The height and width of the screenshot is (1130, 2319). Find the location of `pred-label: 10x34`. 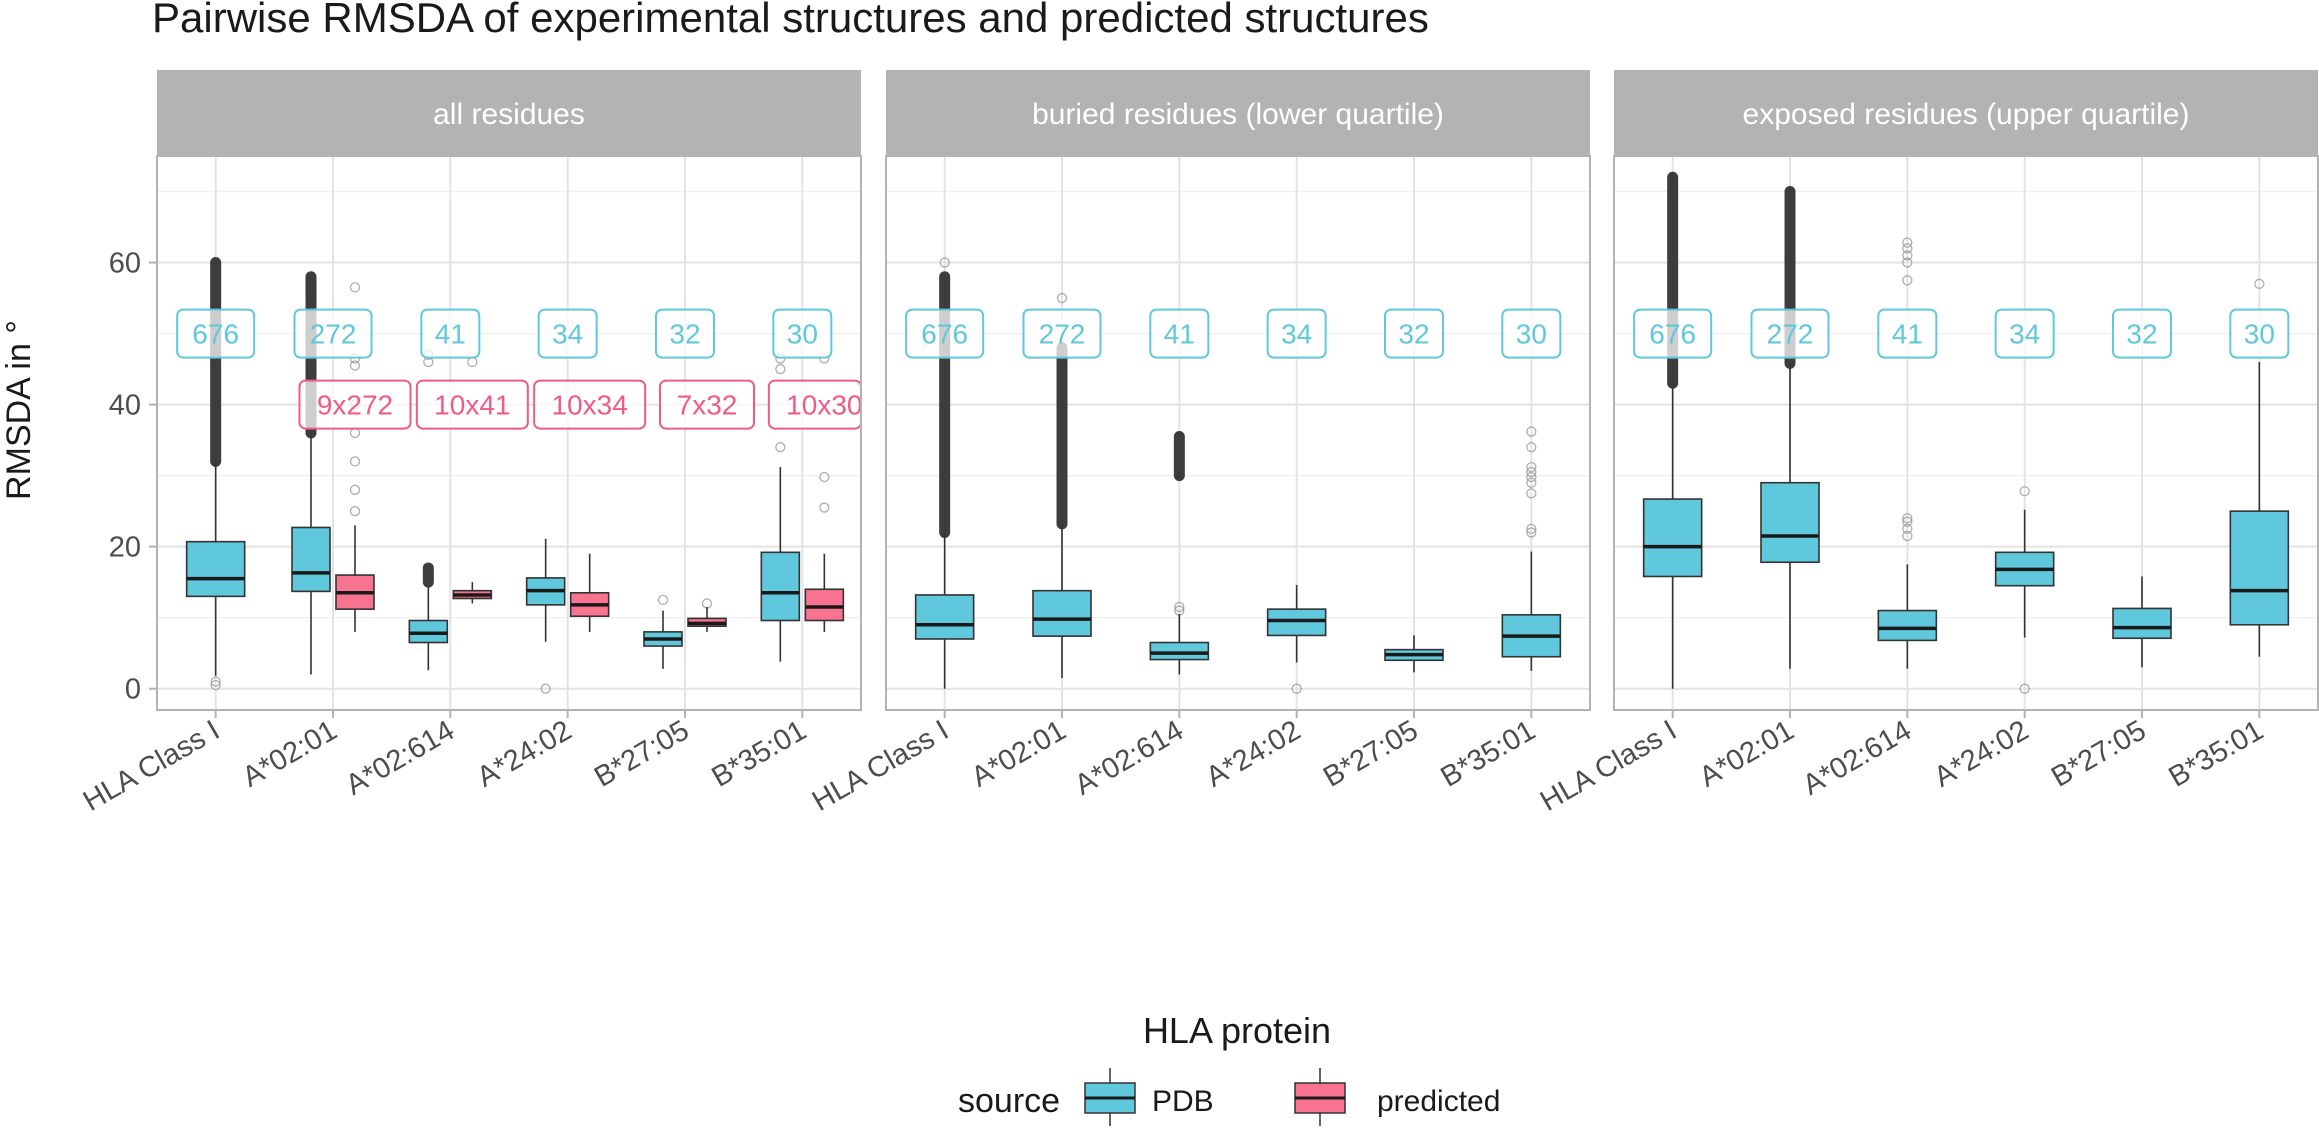

pred-label: 10x34 is located at coordinates (590, 405).